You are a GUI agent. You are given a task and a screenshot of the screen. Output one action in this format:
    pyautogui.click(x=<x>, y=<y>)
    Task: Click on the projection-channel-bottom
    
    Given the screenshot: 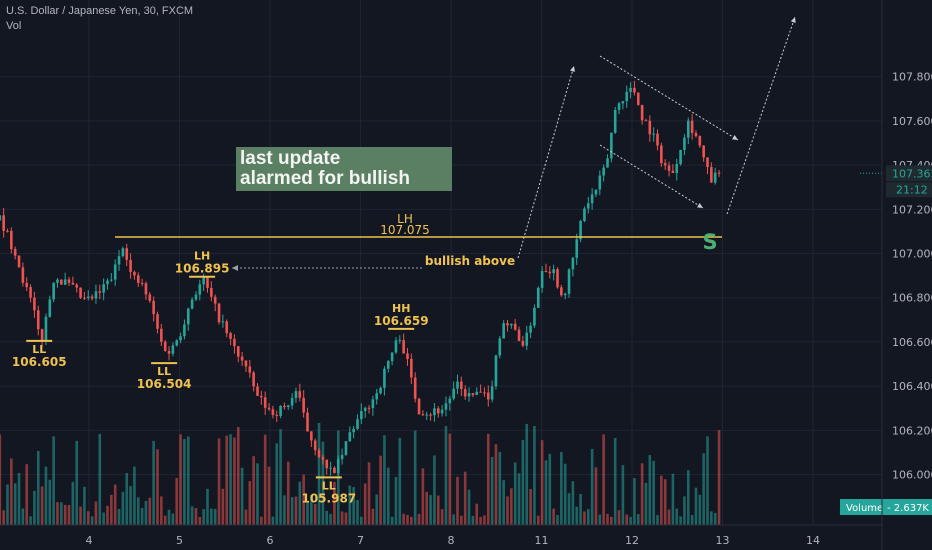 What is the action you would take?
    pyautogui.click(x=651, y=176)
    